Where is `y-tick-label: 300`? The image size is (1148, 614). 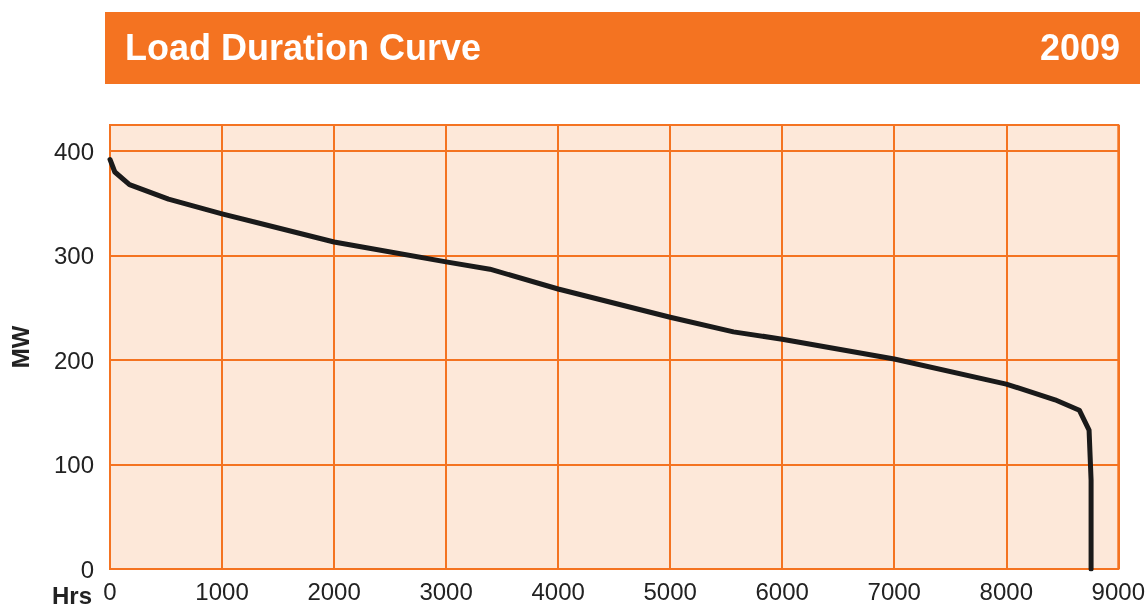 y-tick-label: 300 is located at coordinates (73, 256).